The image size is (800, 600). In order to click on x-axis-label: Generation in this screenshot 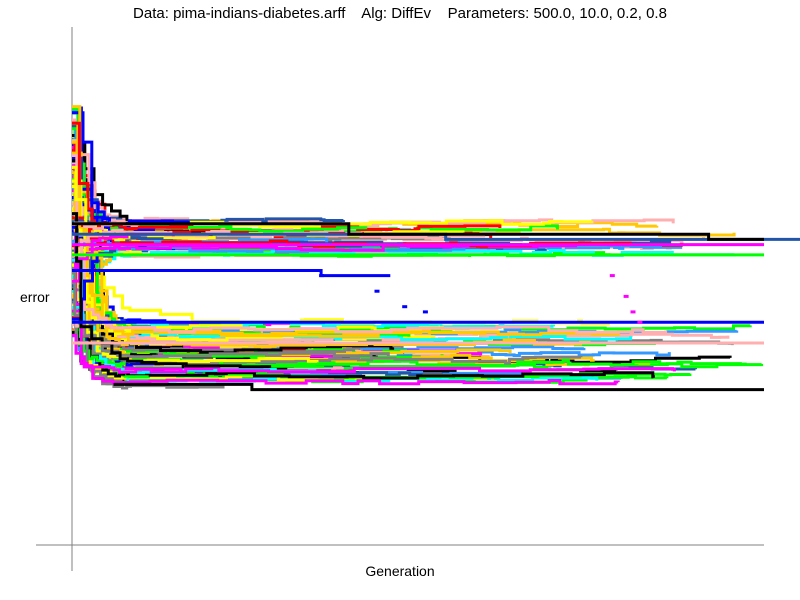, I will do `click(400, 571)`.